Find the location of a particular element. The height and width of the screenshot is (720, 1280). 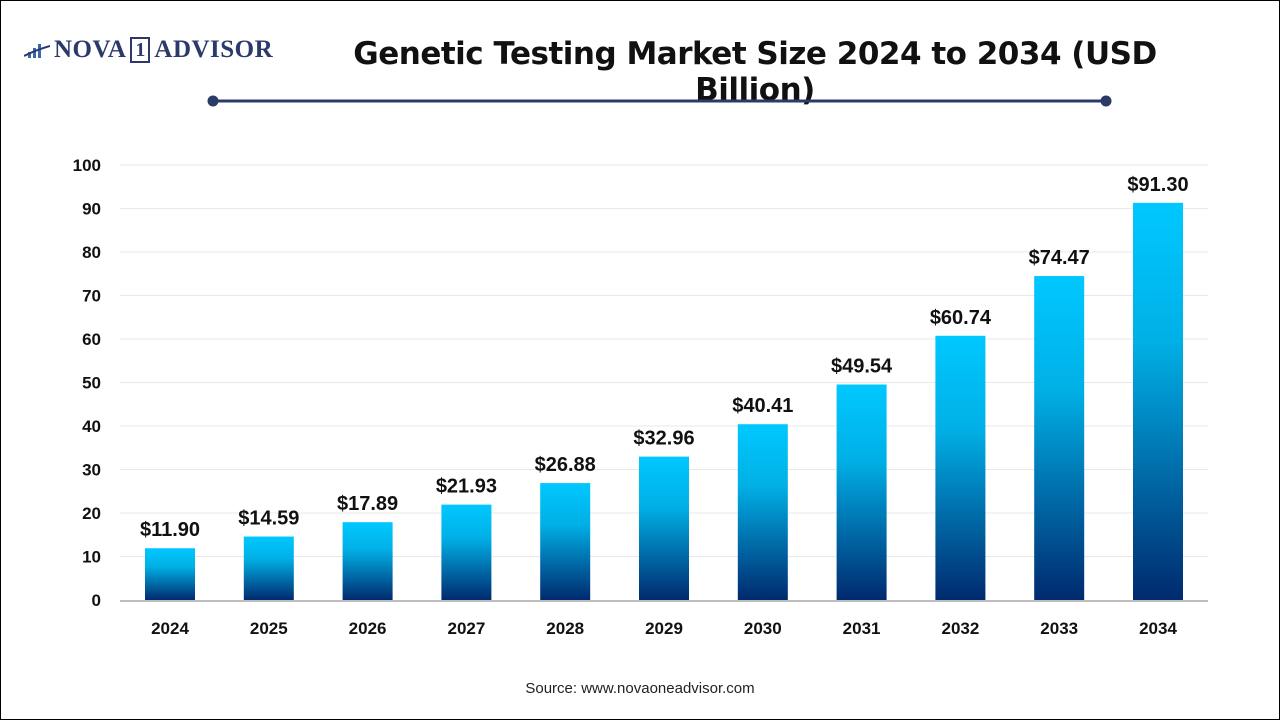

y-tick-label: 40 is located at coordinates (91, 426).